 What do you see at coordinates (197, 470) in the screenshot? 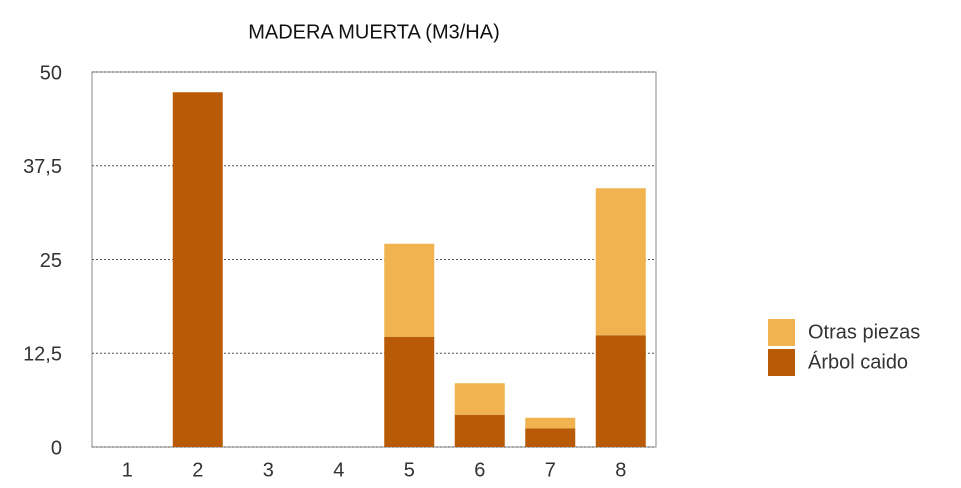
I see `x-tick-label: 2` at bounding box center [197, 470].